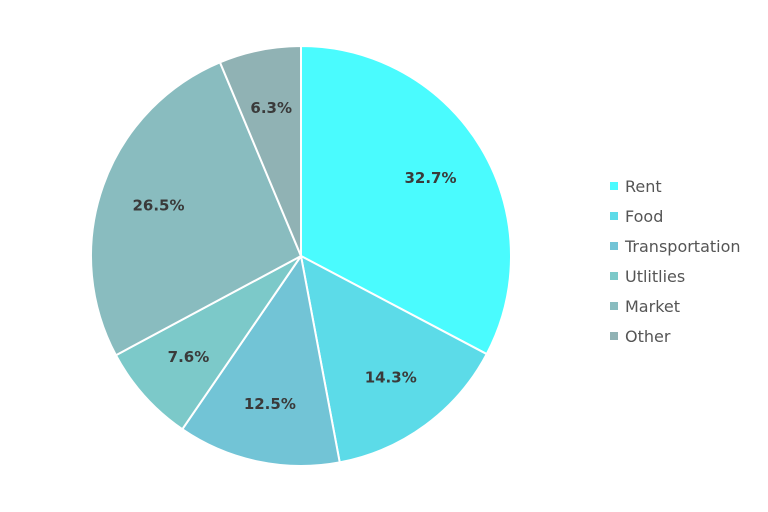 Image resolution: width=768 pixels, height=512 pixels. I want to click on slice-label: 26.5%, so click(158, 205).